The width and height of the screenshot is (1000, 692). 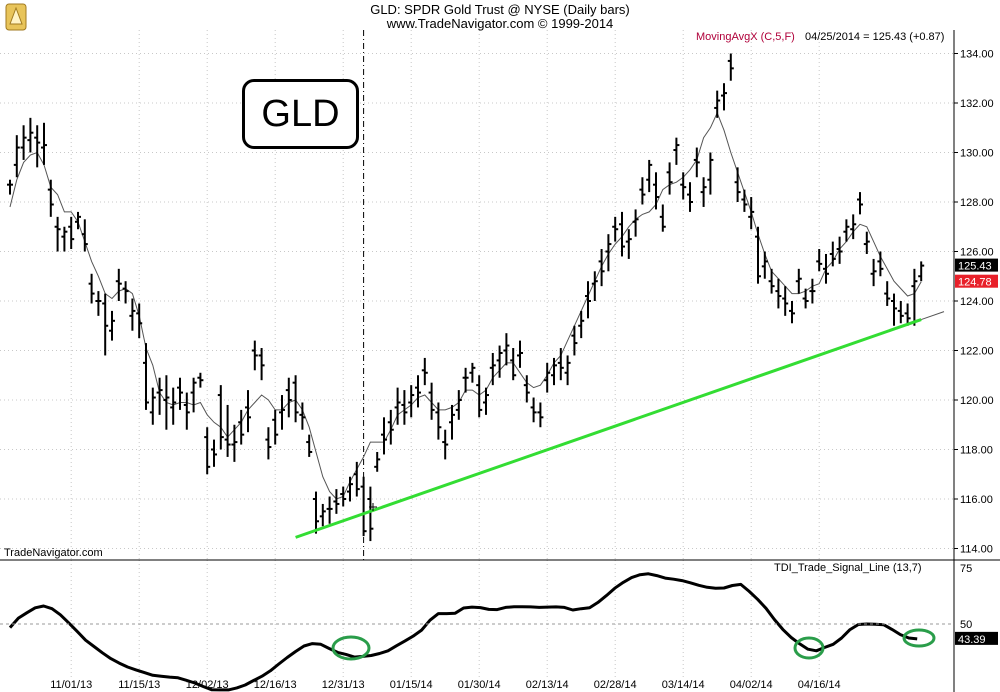 I want to click on x-tick-label: 11/01/13, so click(x=71, y=685).